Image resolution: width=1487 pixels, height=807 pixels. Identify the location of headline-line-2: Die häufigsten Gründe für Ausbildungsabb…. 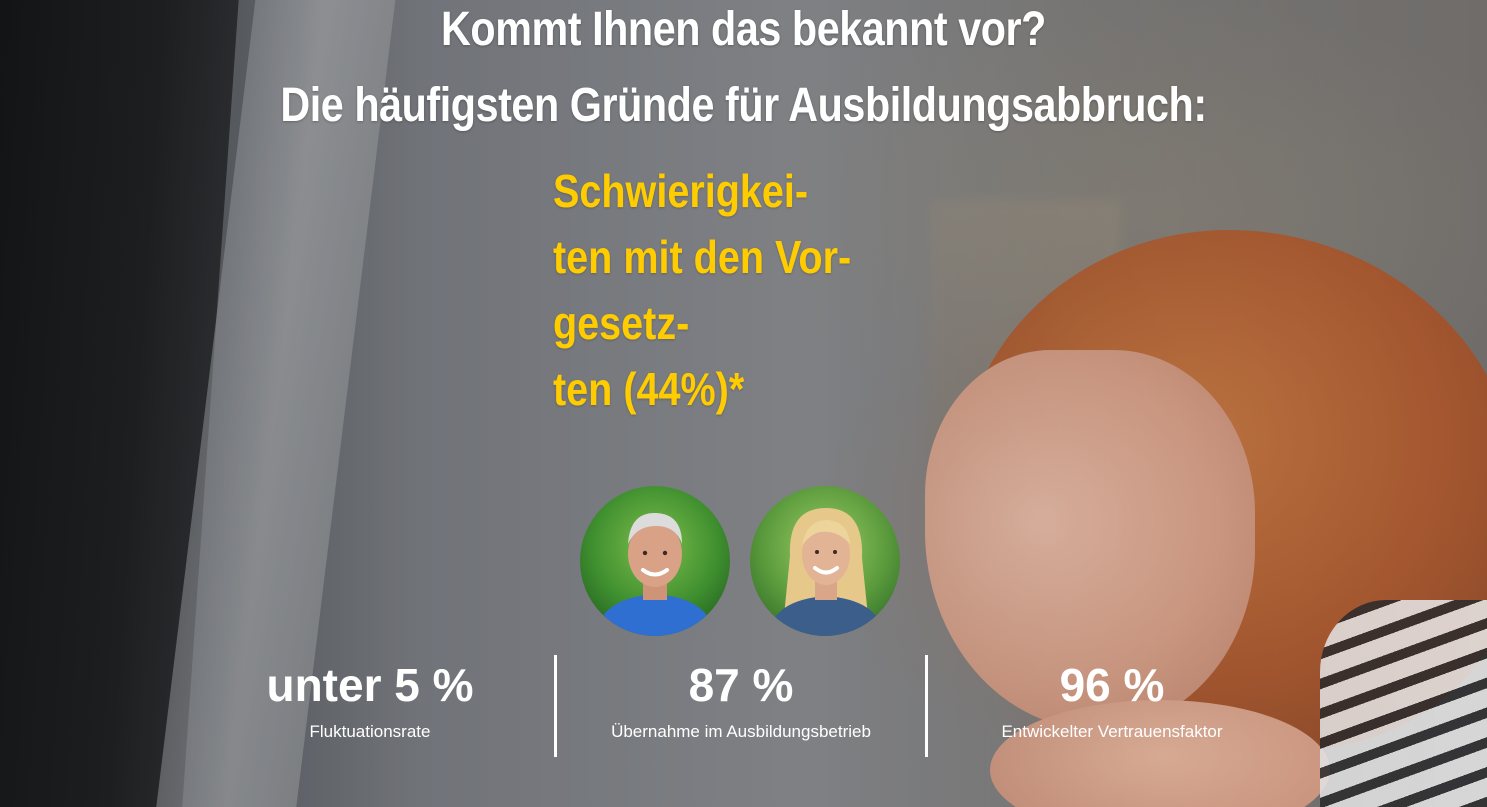
(743, 105).